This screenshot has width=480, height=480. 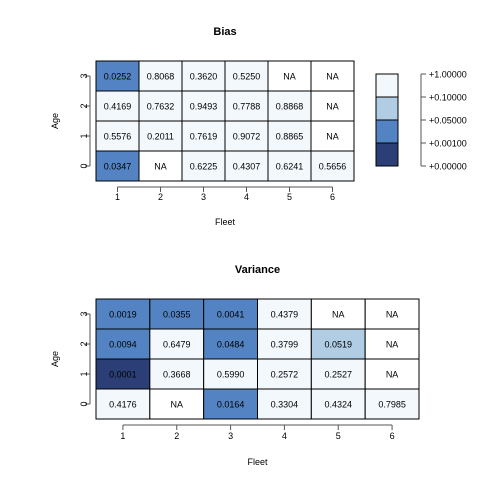 I want to click on cell-label: 0.0094, so click(x=123, y=345).